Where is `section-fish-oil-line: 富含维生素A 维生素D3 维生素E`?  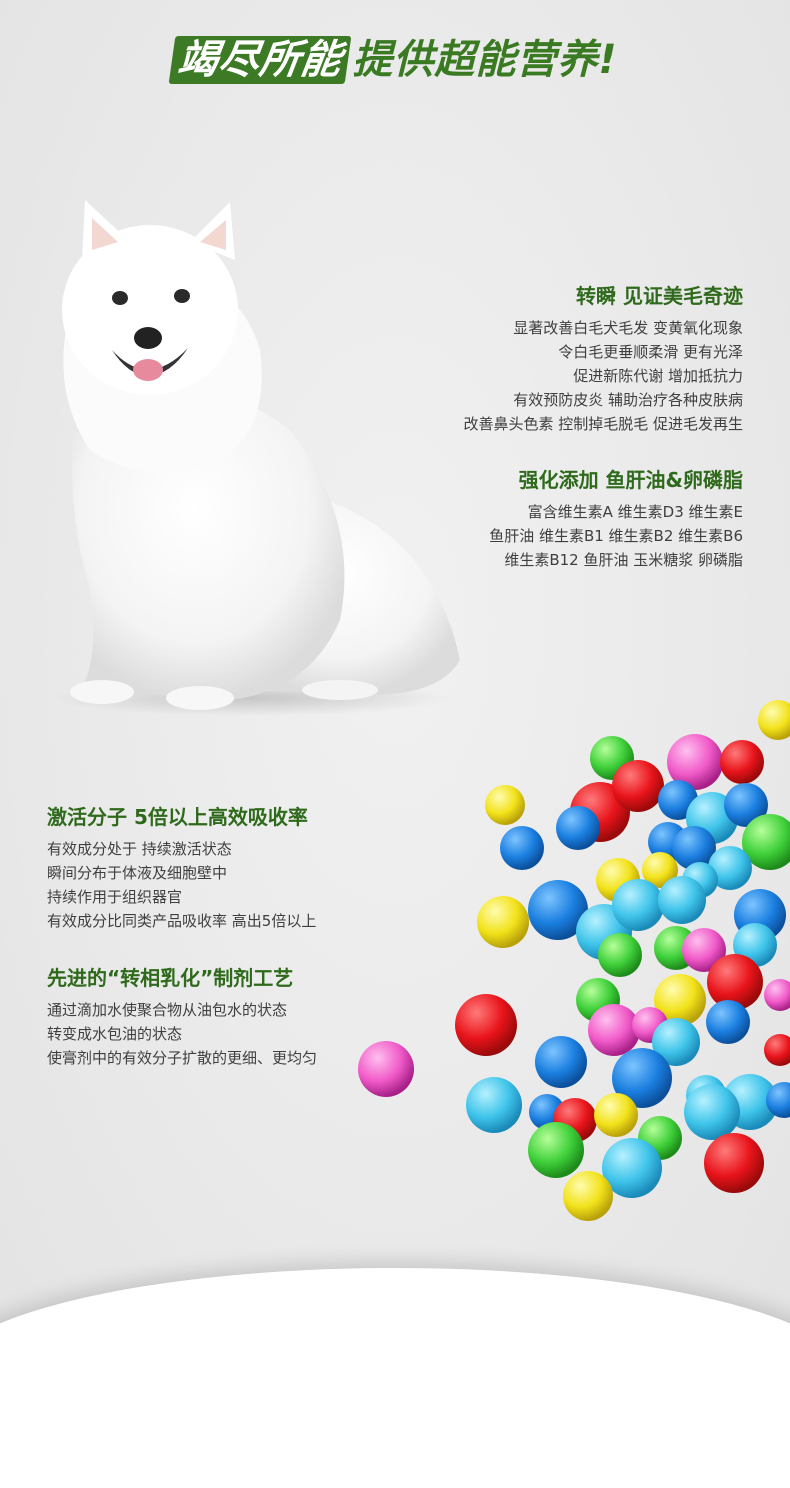
section-fish-oil-line: 富含维生素A 维生素D3 维生素E is located at coordinates (635, 512).